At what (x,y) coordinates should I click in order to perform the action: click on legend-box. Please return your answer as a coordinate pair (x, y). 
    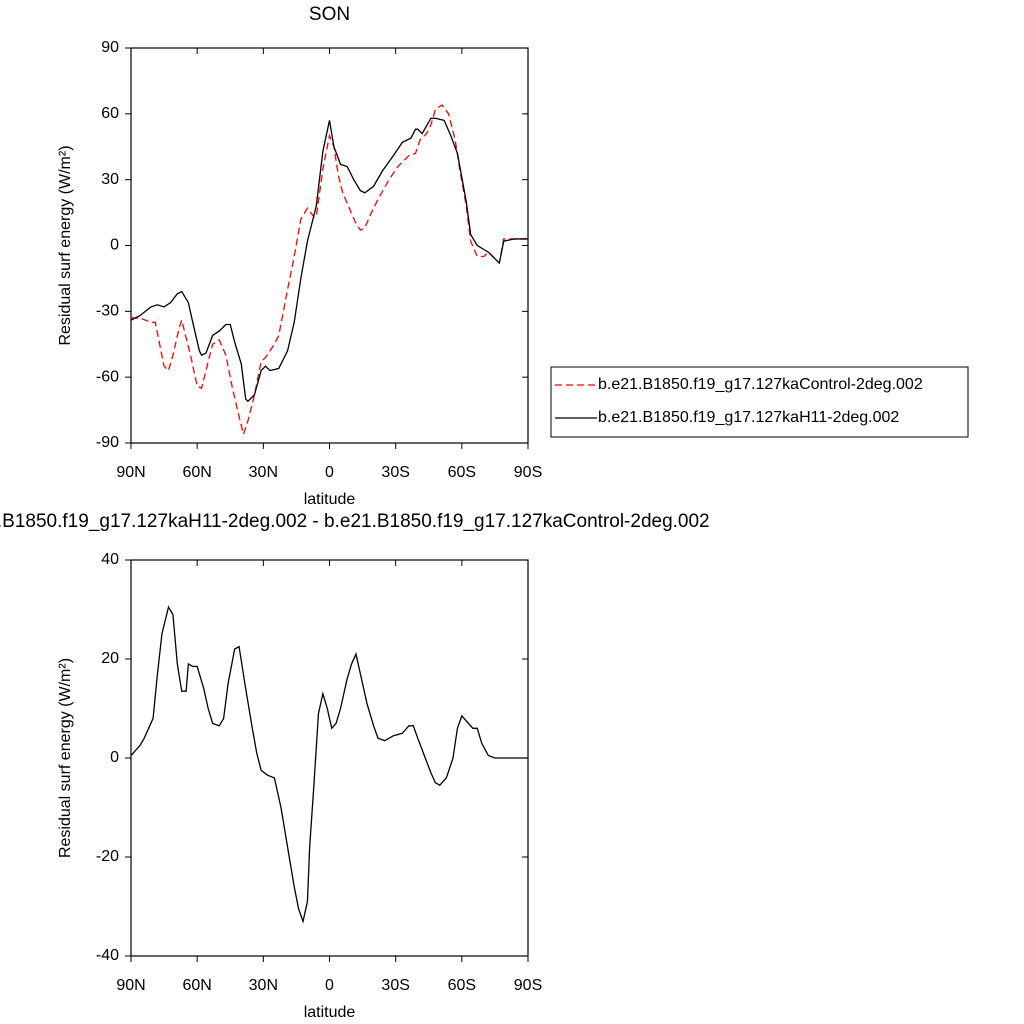
    Looking at the image, I should click on (759, 402).